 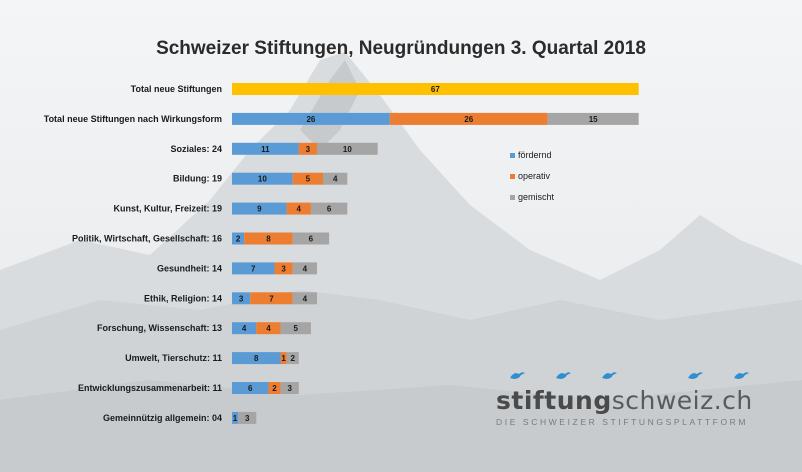 What do you see at coordinates (196, 149) in the screenshot?
I see `category-label: Soziales: 24` at bounding box center [196, 149].